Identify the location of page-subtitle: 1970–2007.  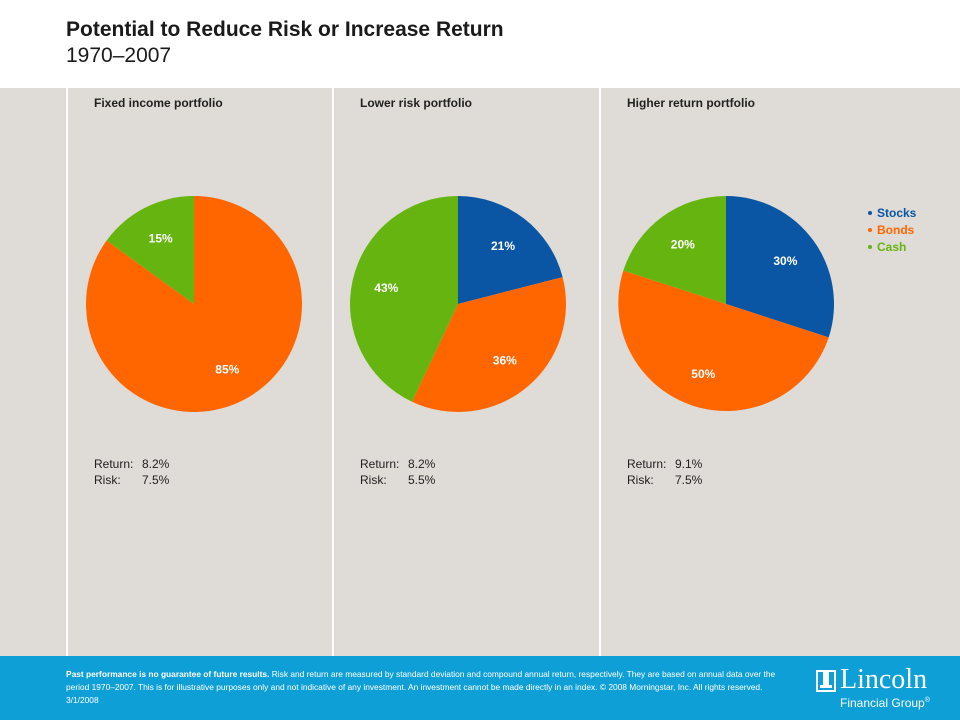
(119, 55).